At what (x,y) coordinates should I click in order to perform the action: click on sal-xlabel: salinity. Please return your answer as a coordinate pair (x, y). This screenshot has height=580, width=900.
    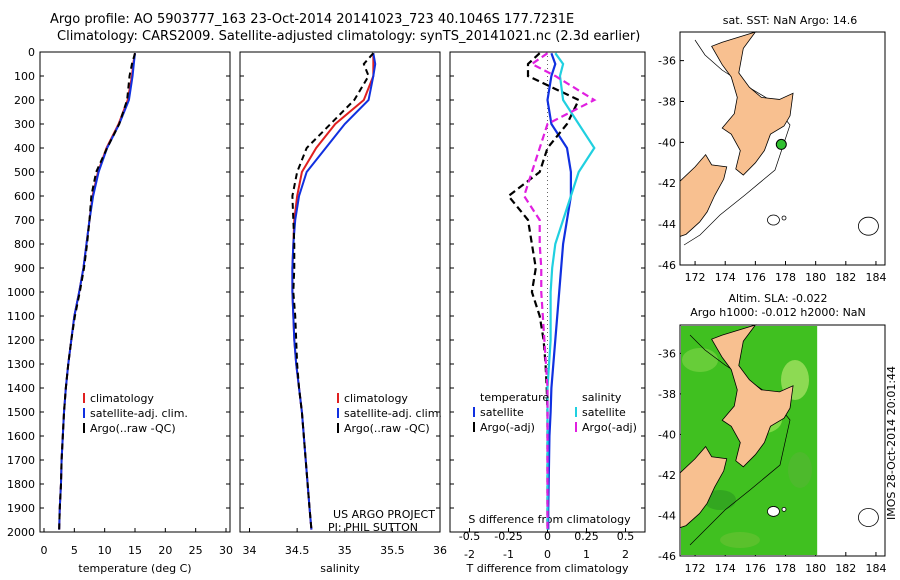
    Looking at the image, I should click on (340, 568).